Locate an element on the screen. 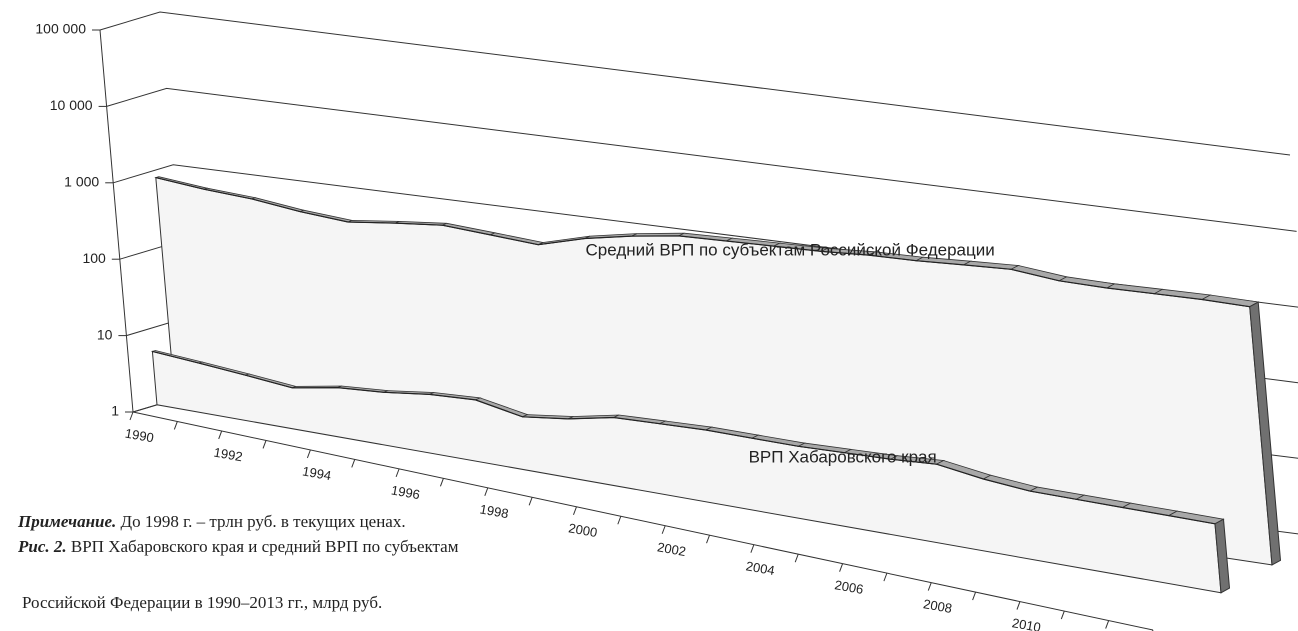 This screenshot has height=631, width=1298. x-tick-label: 1990 is located at coordinates (139, 436).